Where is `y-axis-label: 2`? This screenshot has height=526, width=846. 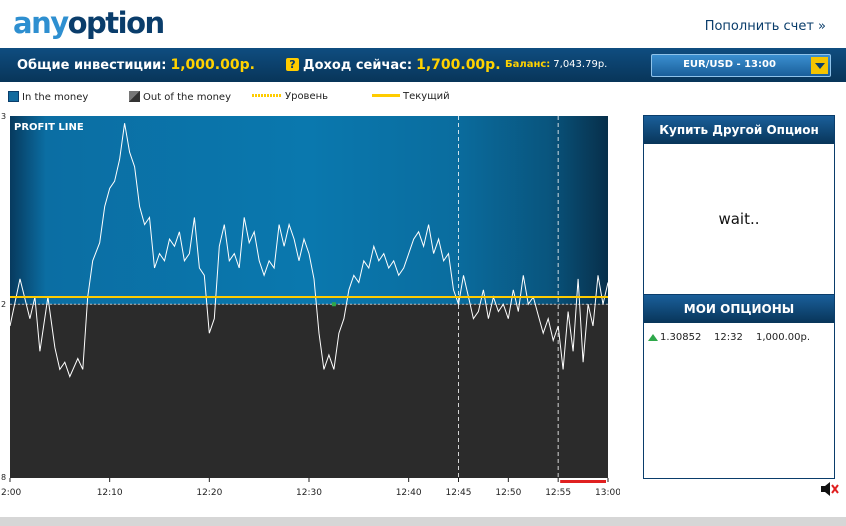
y-axis-label: 2 is located at coordinates (3, 304).